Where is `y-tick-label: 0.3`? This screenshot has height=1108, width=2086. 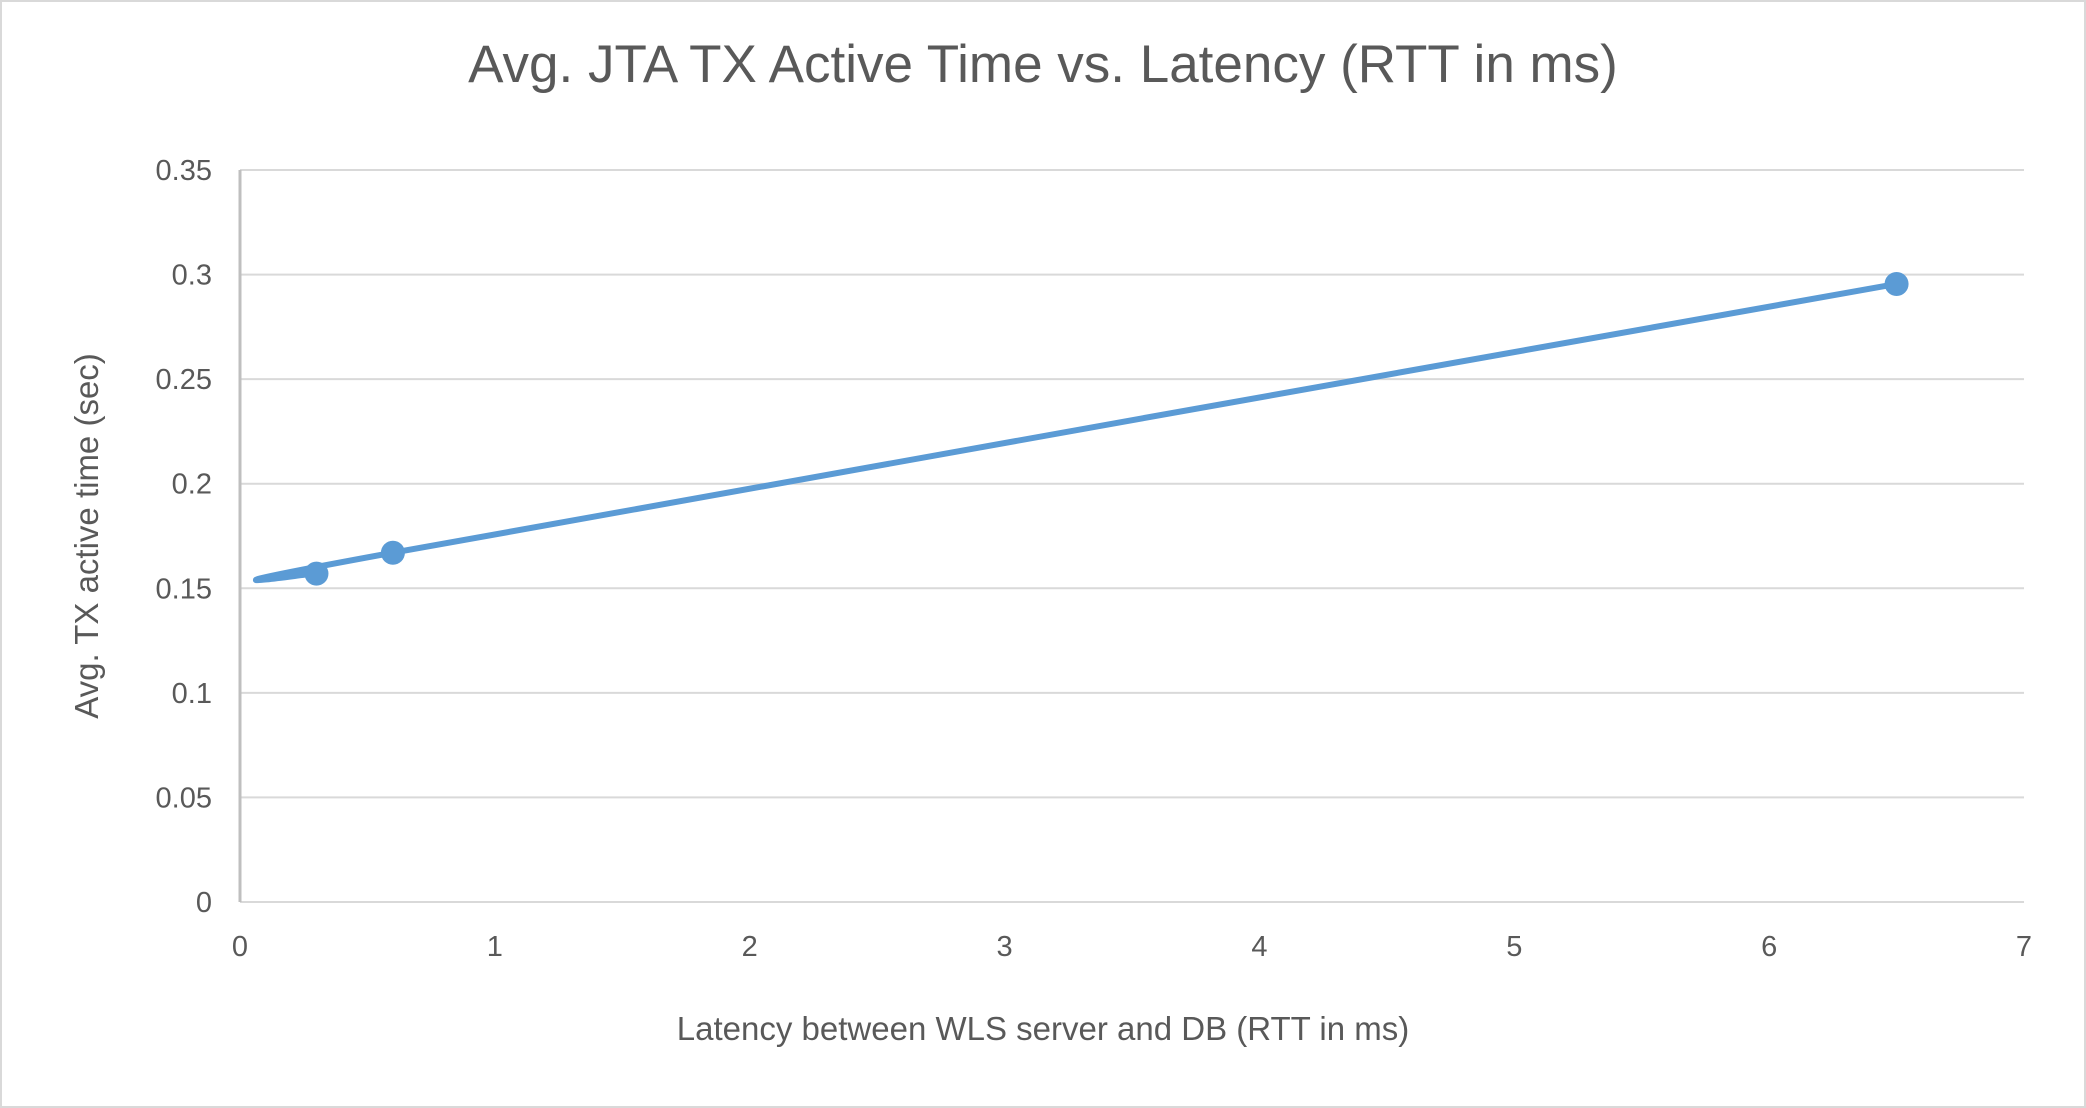
y-tick-label: 0.3 is located at coordinates (192, 276).